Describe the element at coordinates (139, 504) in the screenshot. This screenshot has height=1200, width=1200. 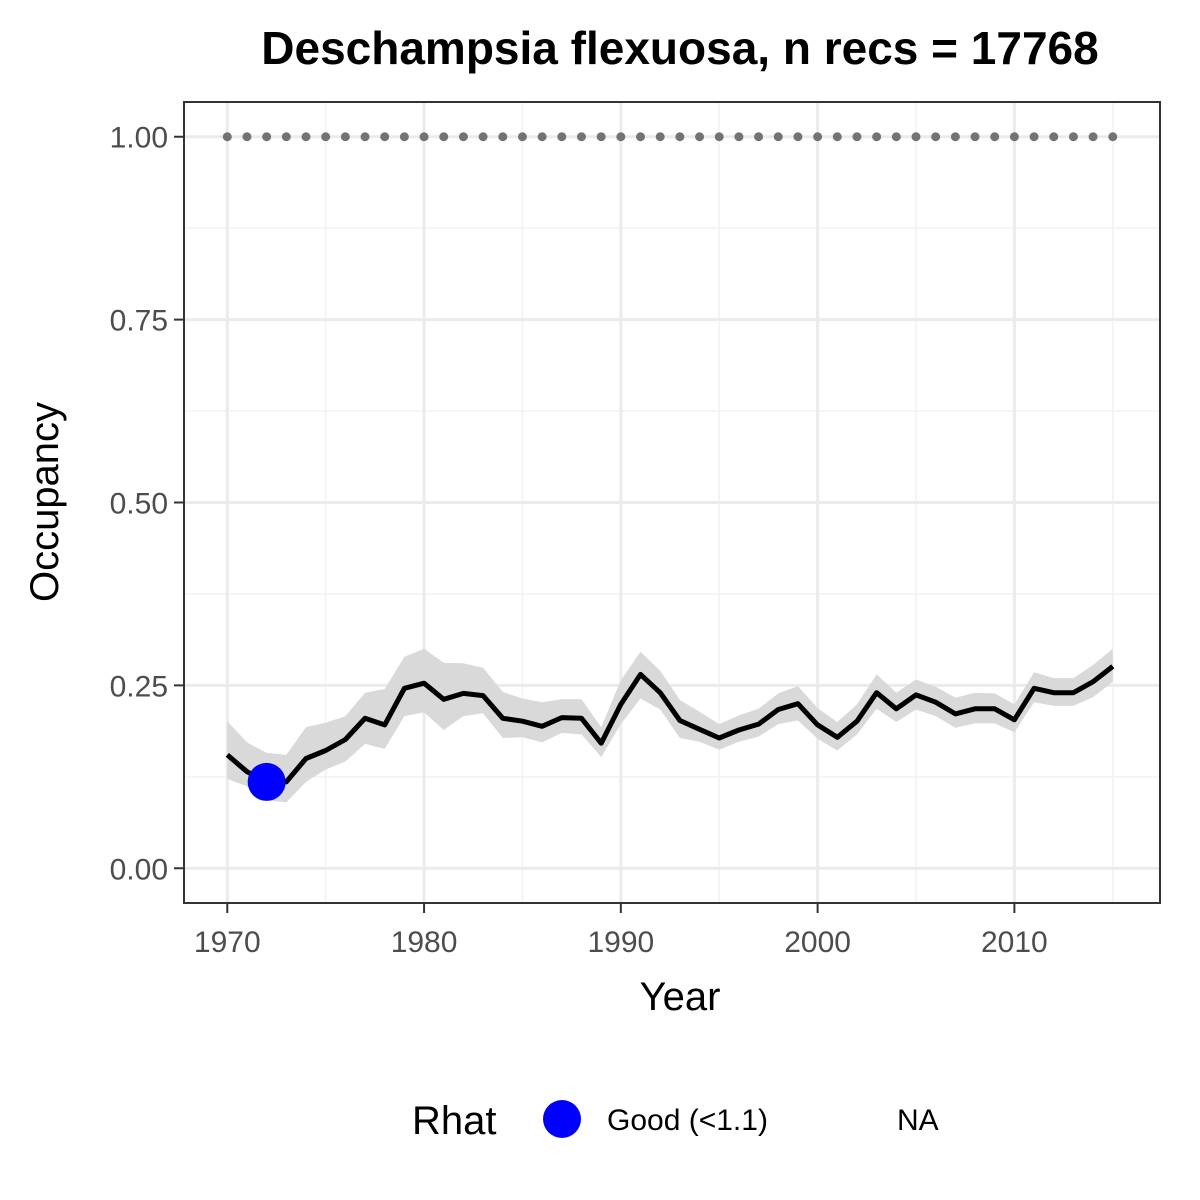
I see `y-tick-label: 0.50` at that location.